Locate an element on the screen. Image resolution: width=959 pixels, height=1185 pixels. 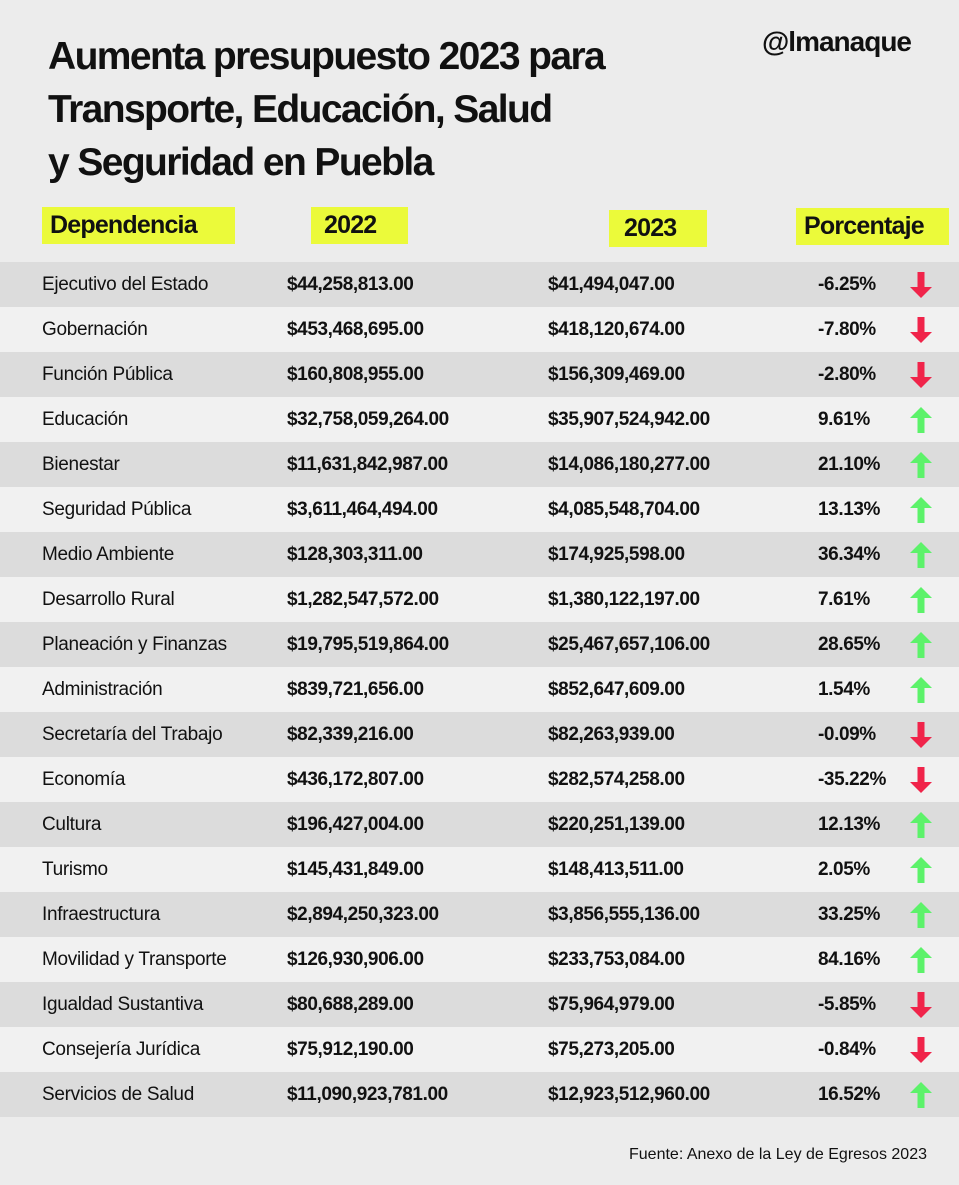
budget-2023-cell: $75,273,205.00 is located at coordinates (611, 1049).